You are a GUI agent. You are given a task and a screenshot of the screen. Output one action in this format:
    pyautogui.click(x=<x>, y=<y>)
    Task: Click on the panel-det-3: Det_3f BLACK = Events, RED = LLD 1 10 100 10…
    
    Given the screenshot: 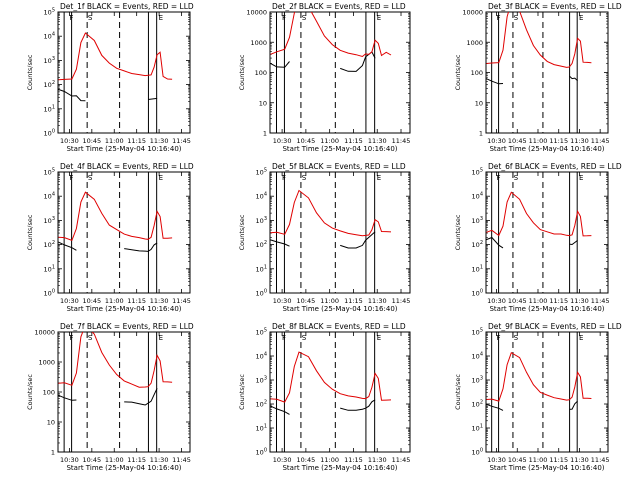 What is the action you would take?
    pyautogui.click(x=538, y=77)
    